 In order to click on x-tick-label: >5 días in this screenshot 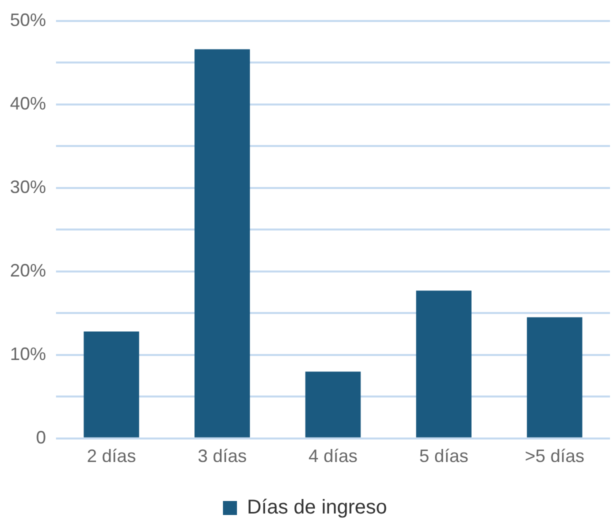, I will do `click(554, 456)`.